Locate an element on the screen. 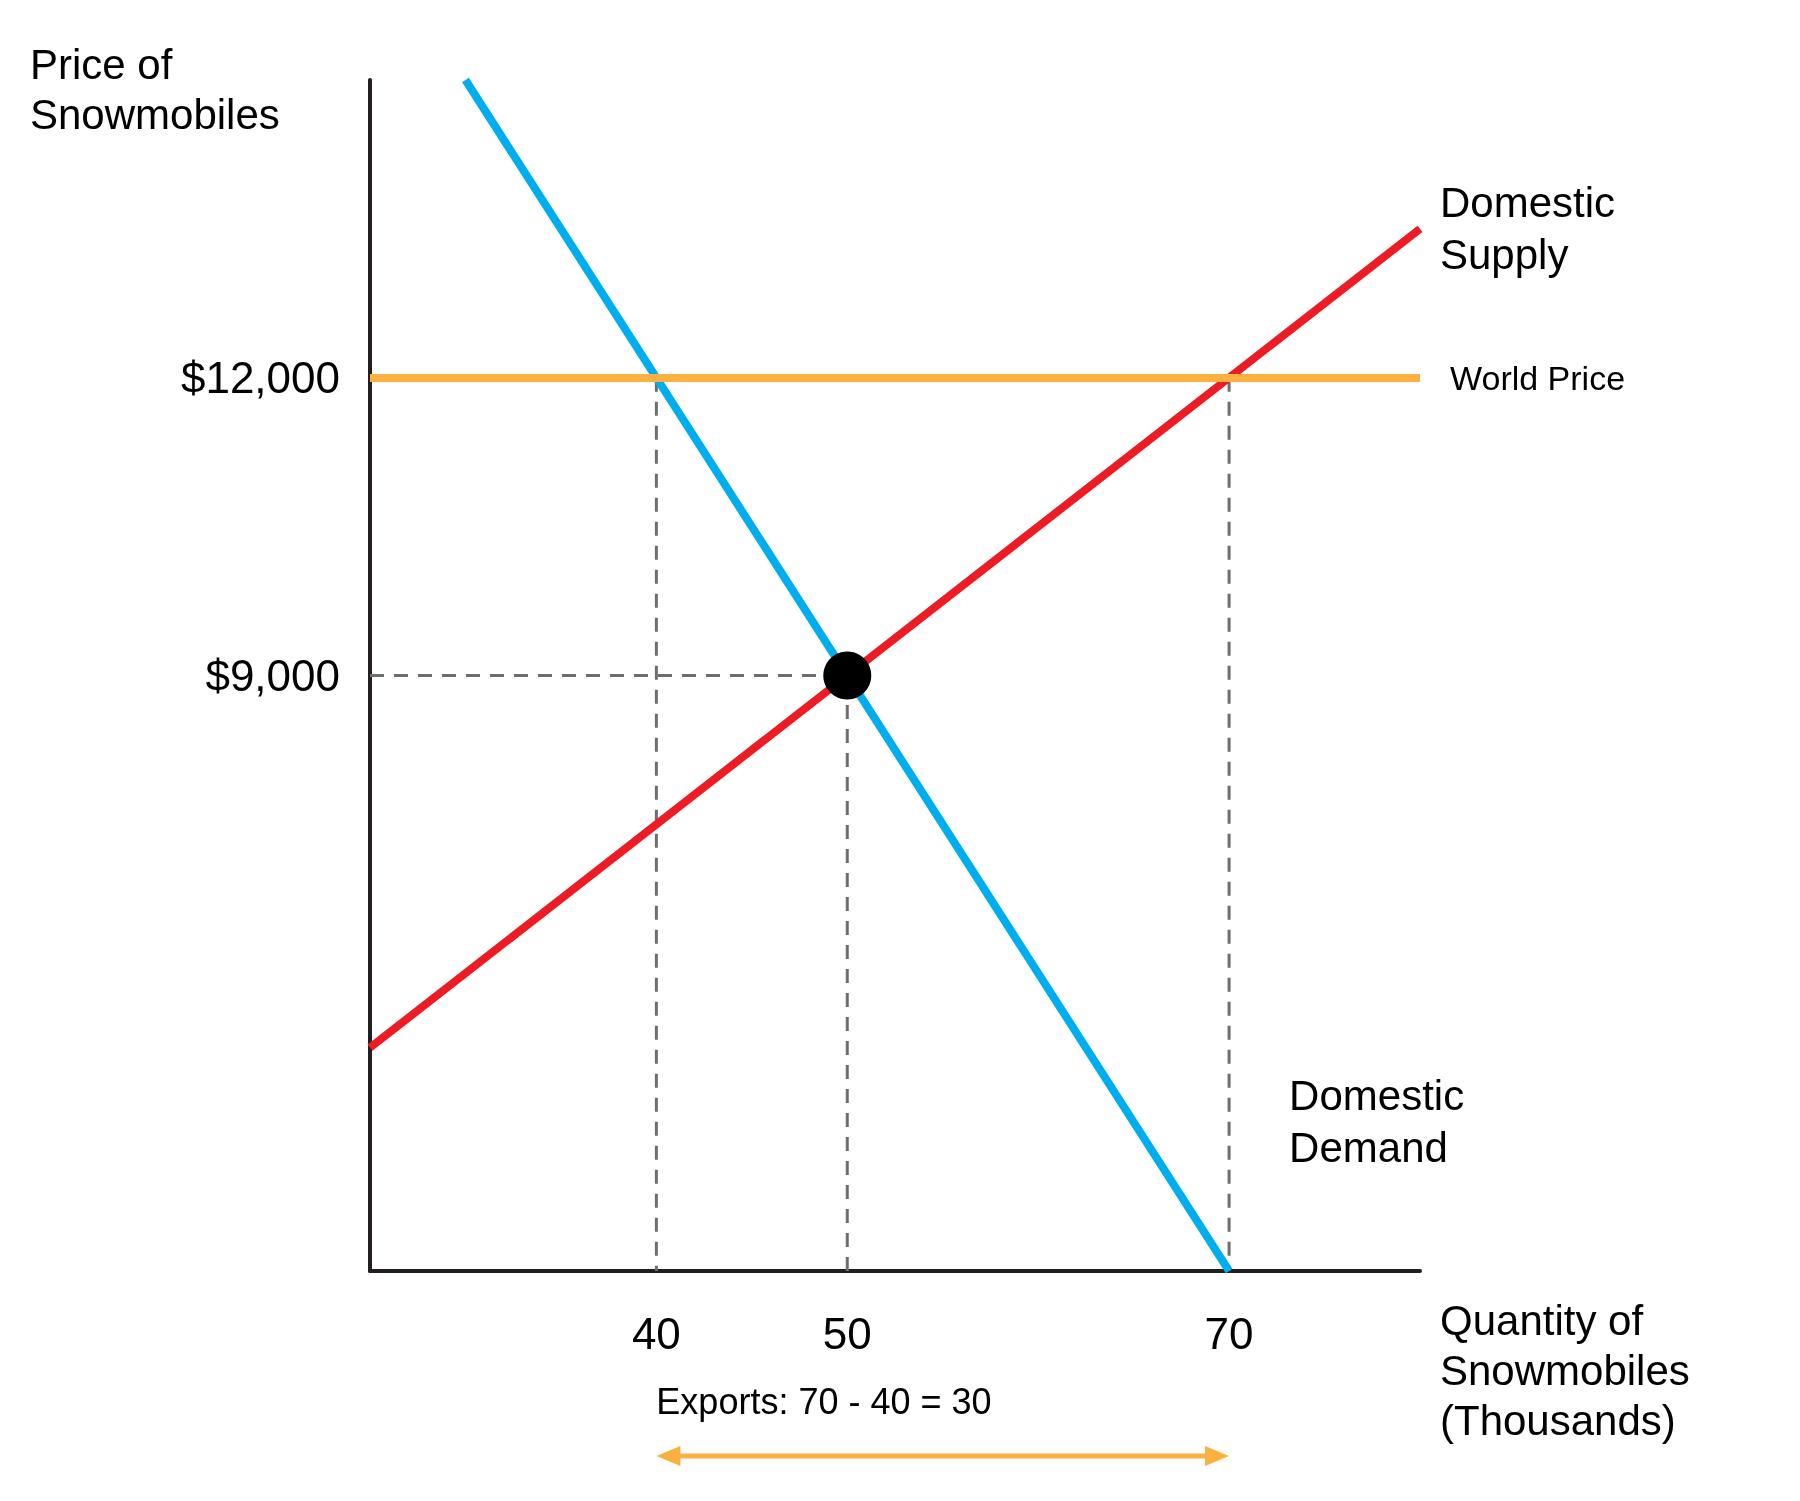 The width and height of the screenshot is (1800, 1501). x-tick-label: 70 is located at coordinates (1229, 1333).